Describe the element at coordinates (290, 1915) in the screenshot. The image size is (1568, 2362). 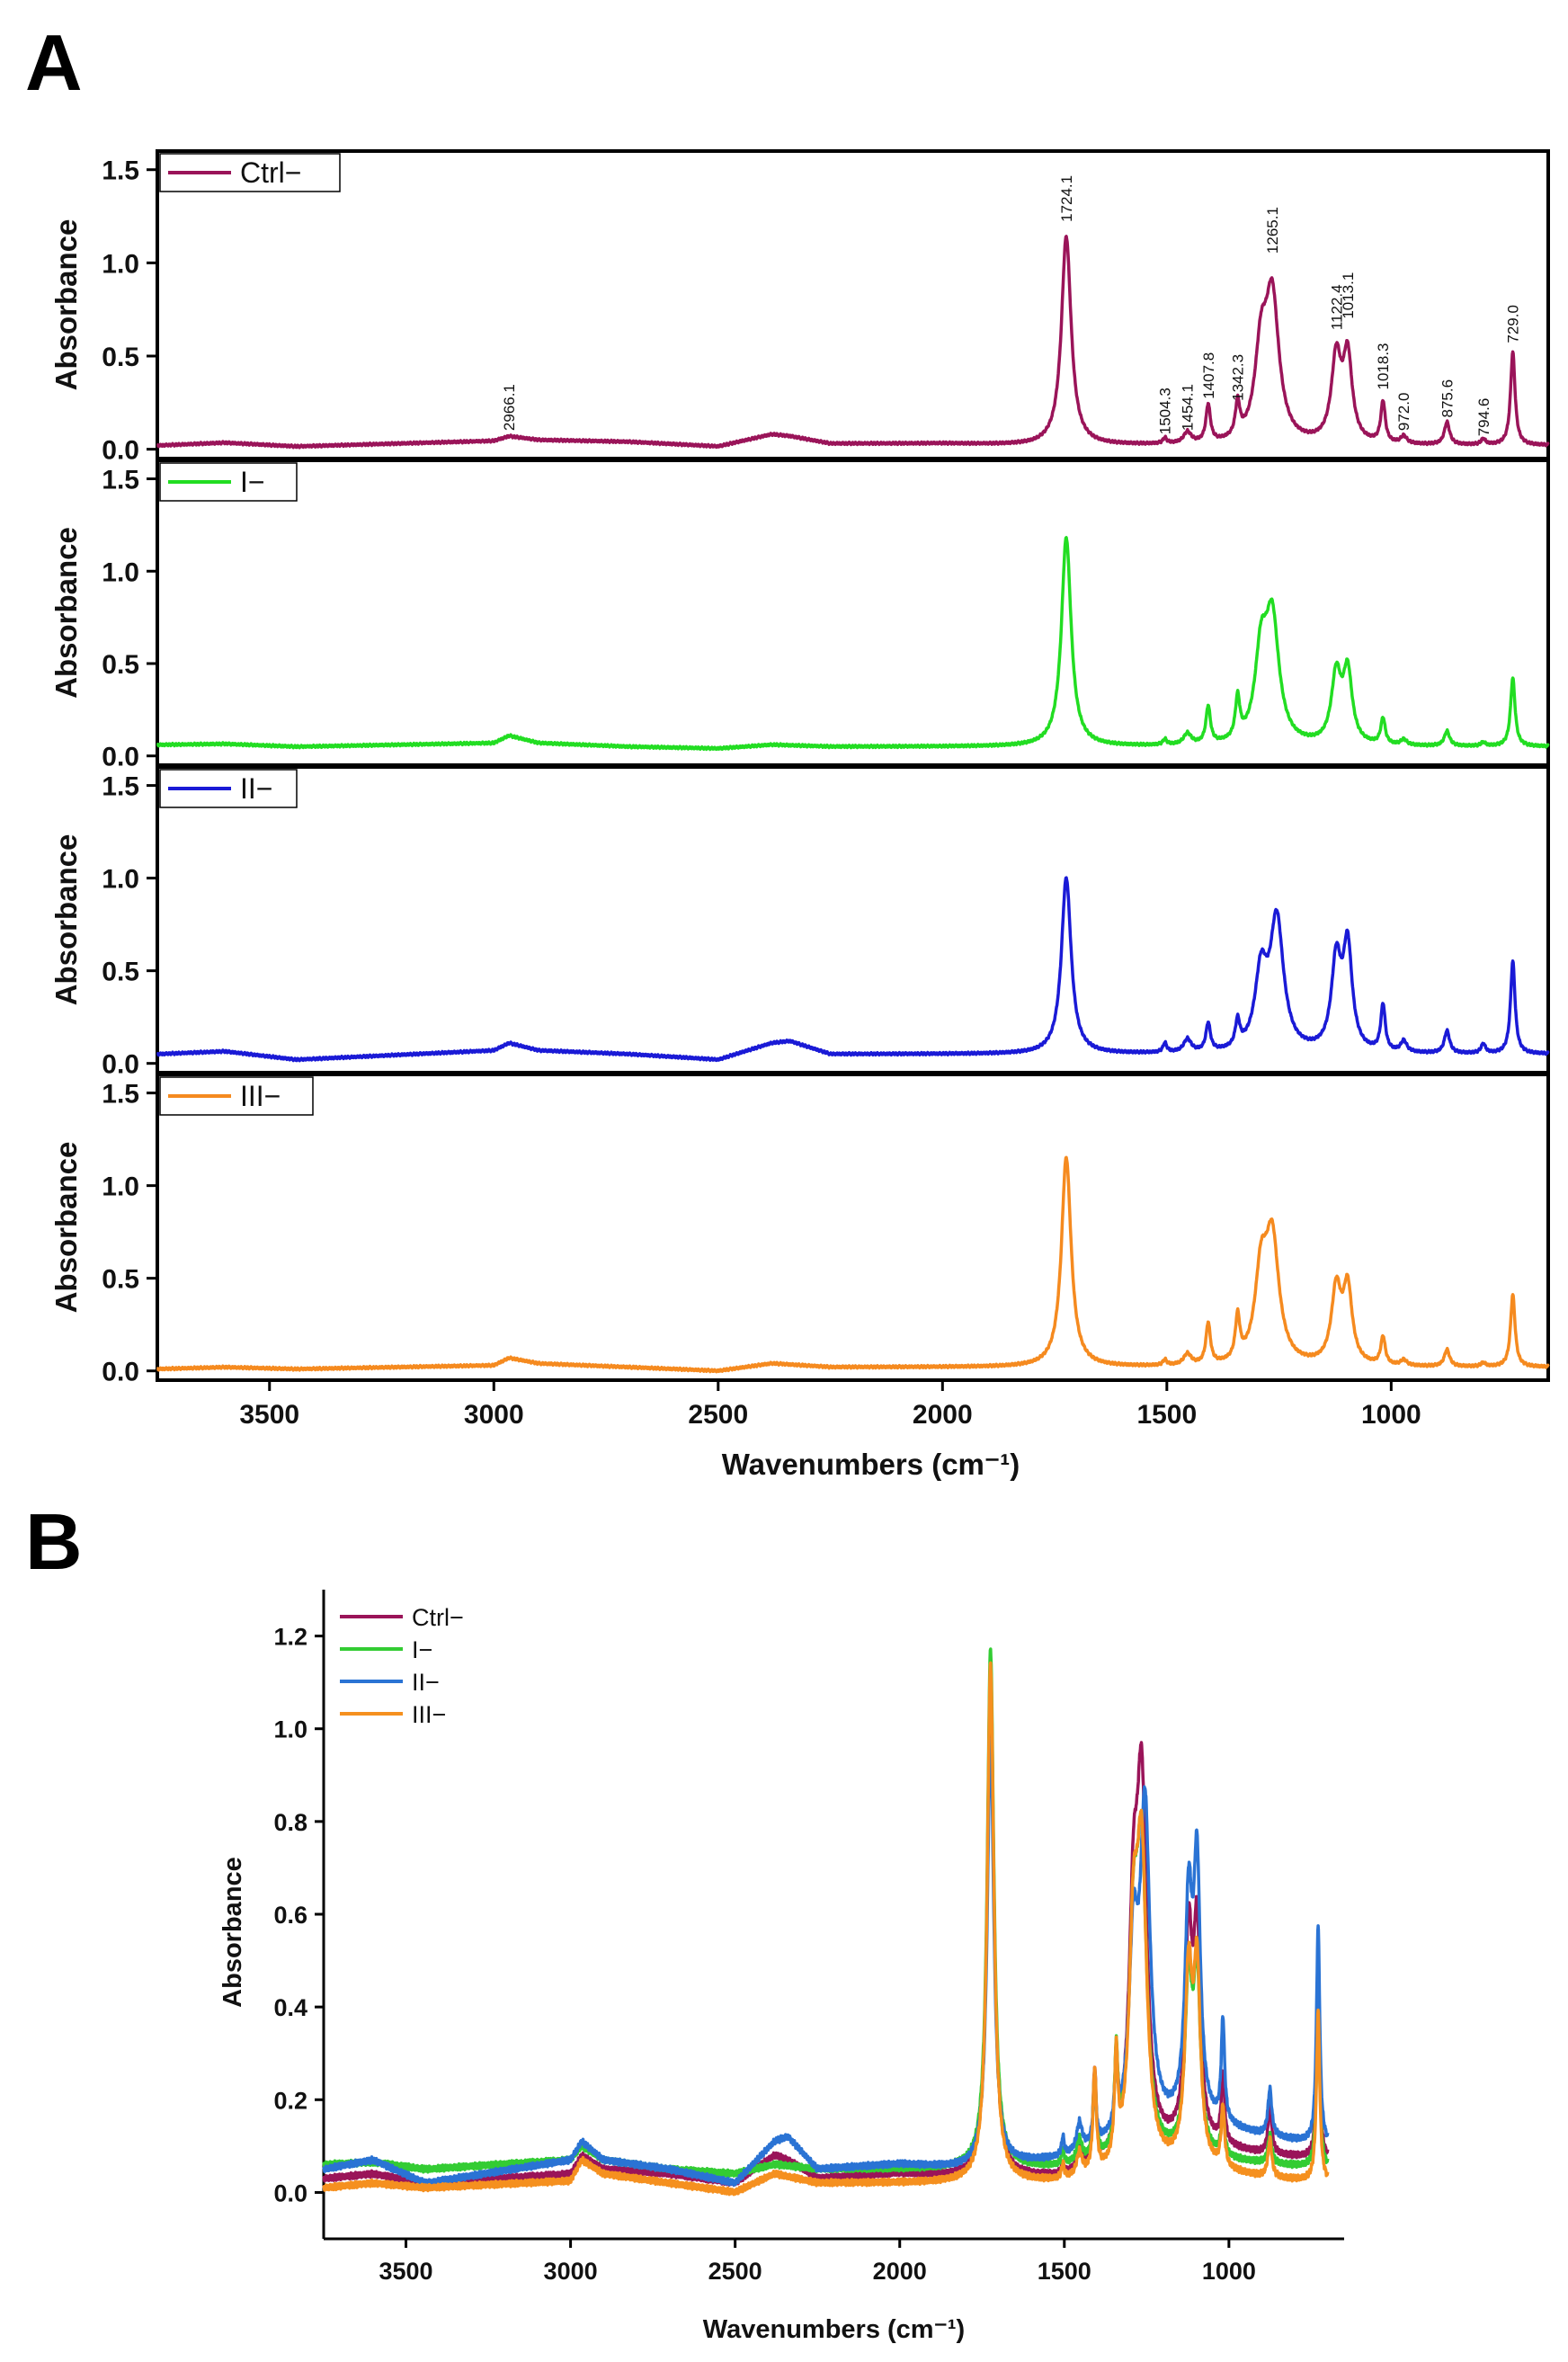
I see `y-tick-label: 0.6` at that location.